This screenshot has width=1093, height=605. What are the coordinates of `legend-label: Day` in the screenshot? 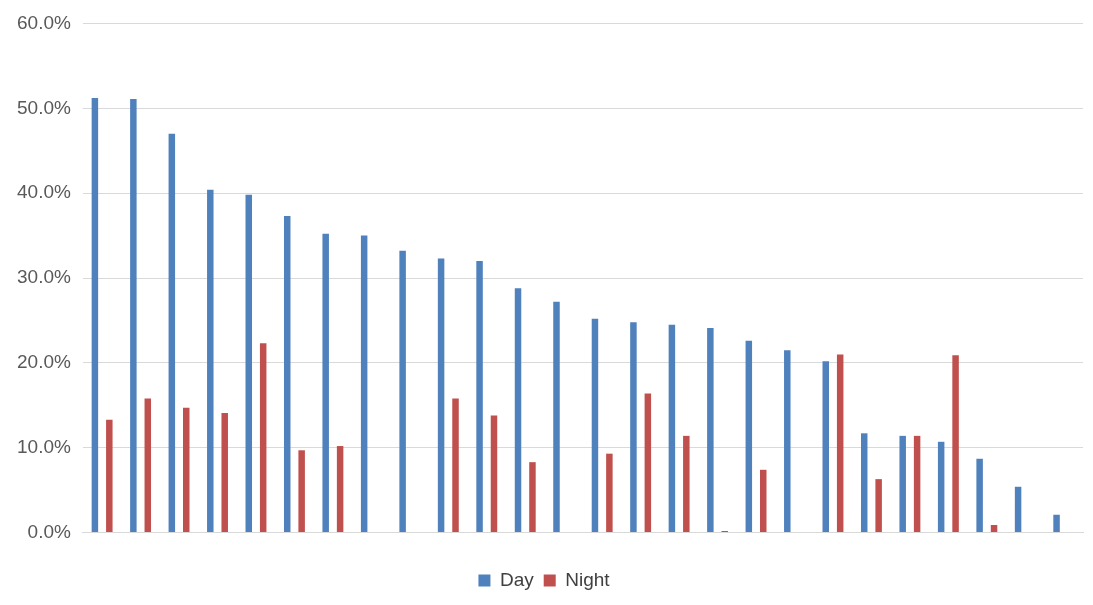 It's located at (517, 579).